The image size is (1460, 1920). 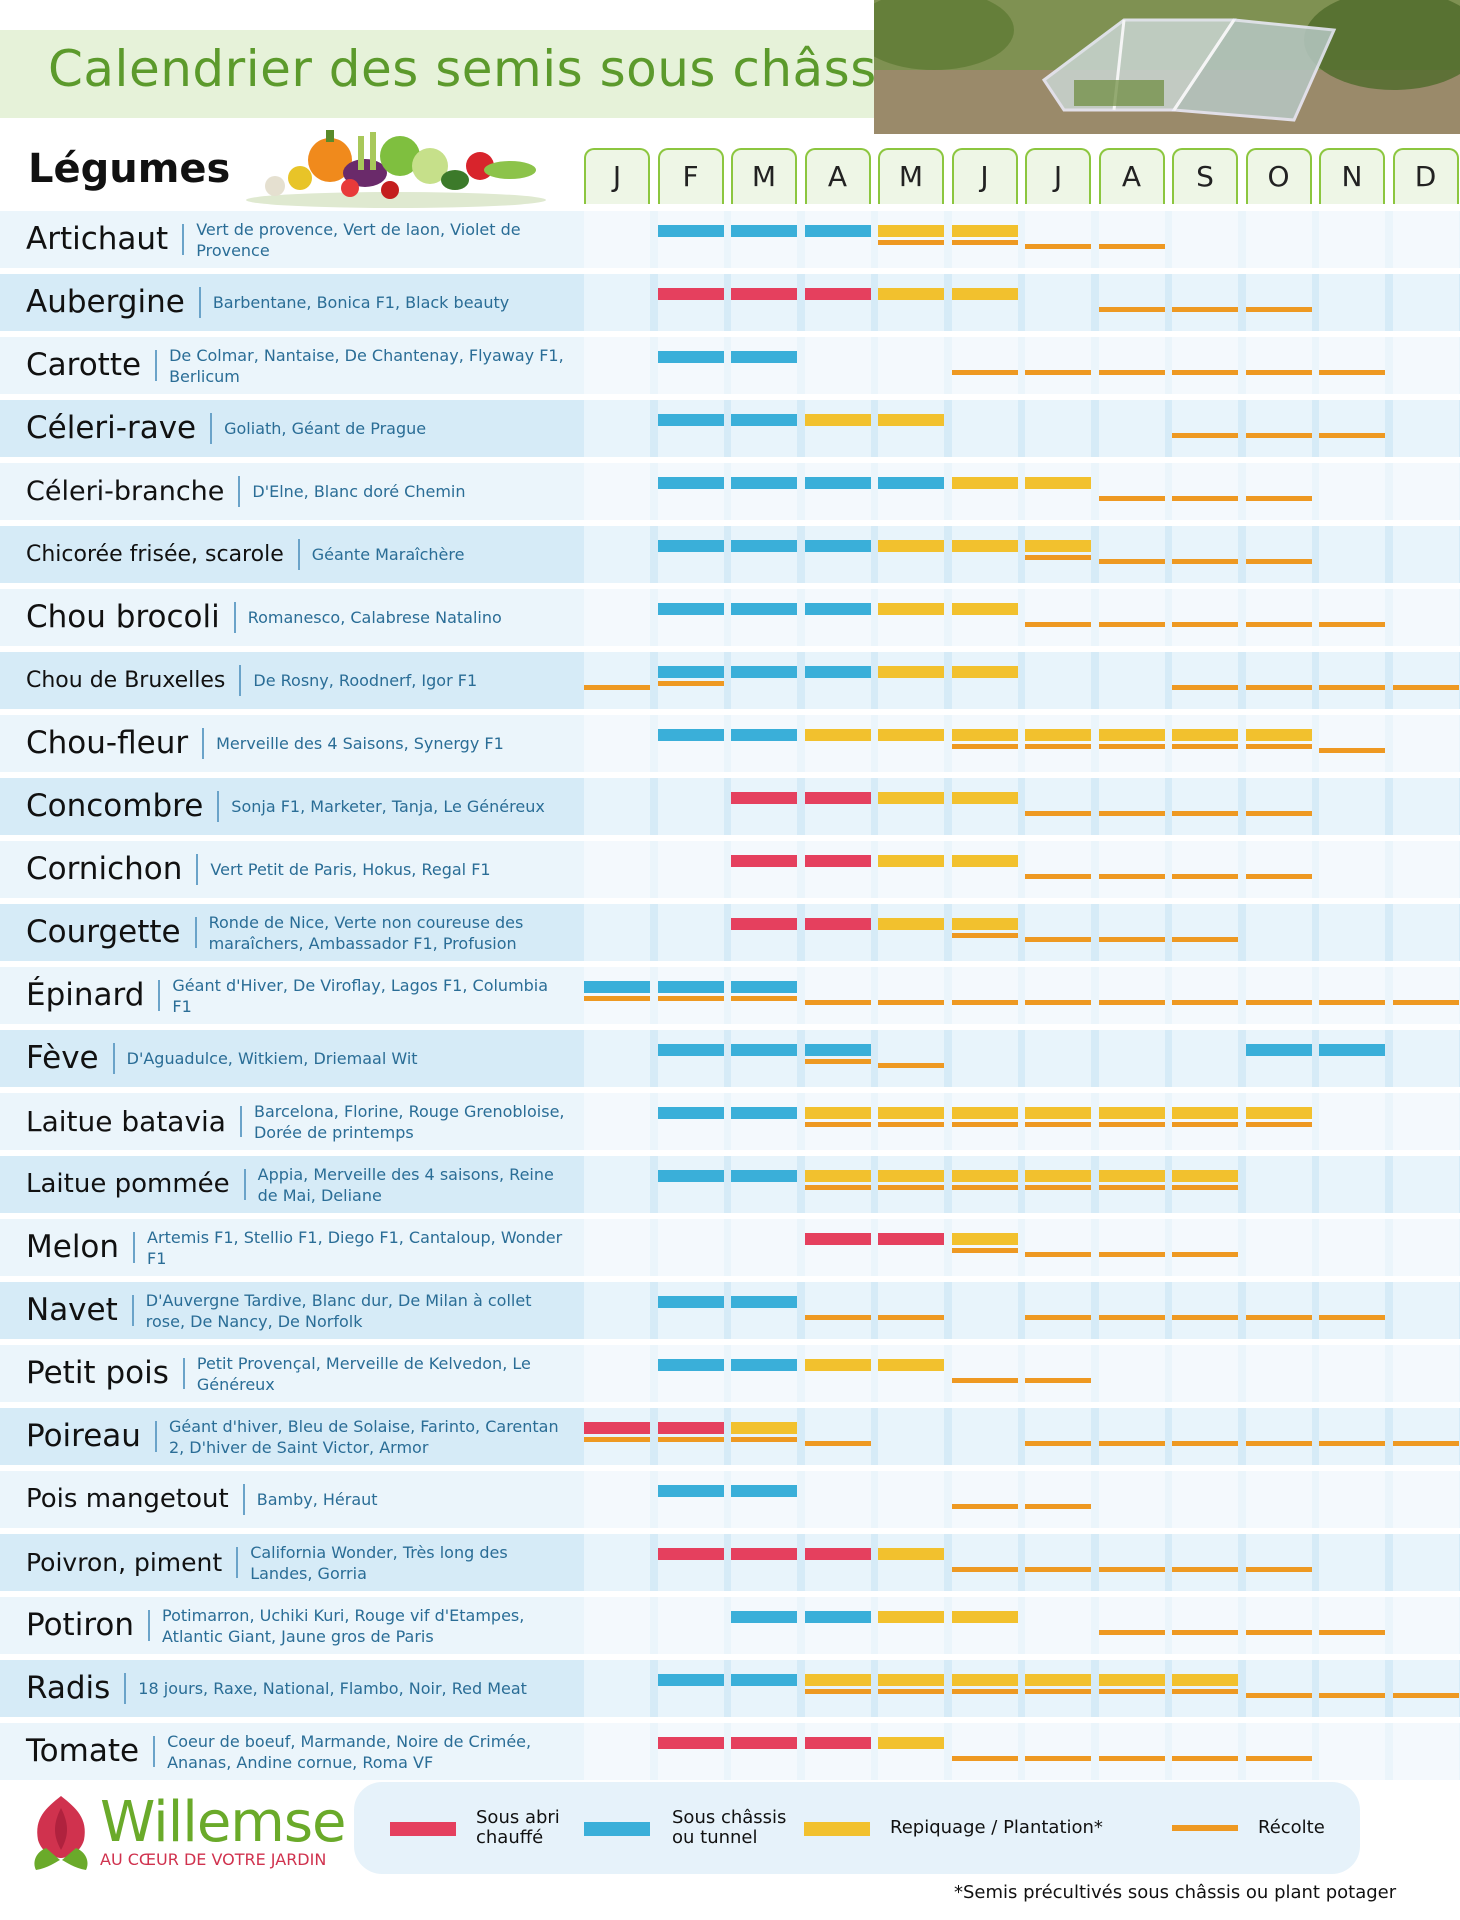 I want to click on vegetable-name: Chicorée frisée, scarole, so click(x=155, y=554).